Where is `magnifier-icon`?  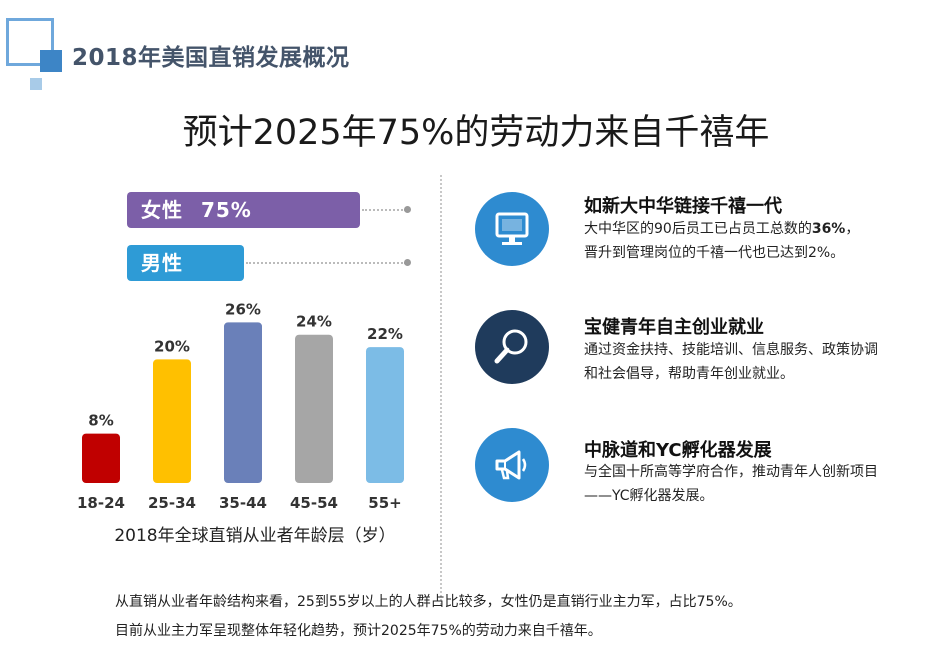
magnifier-icon is located at coordinates (511, 346).